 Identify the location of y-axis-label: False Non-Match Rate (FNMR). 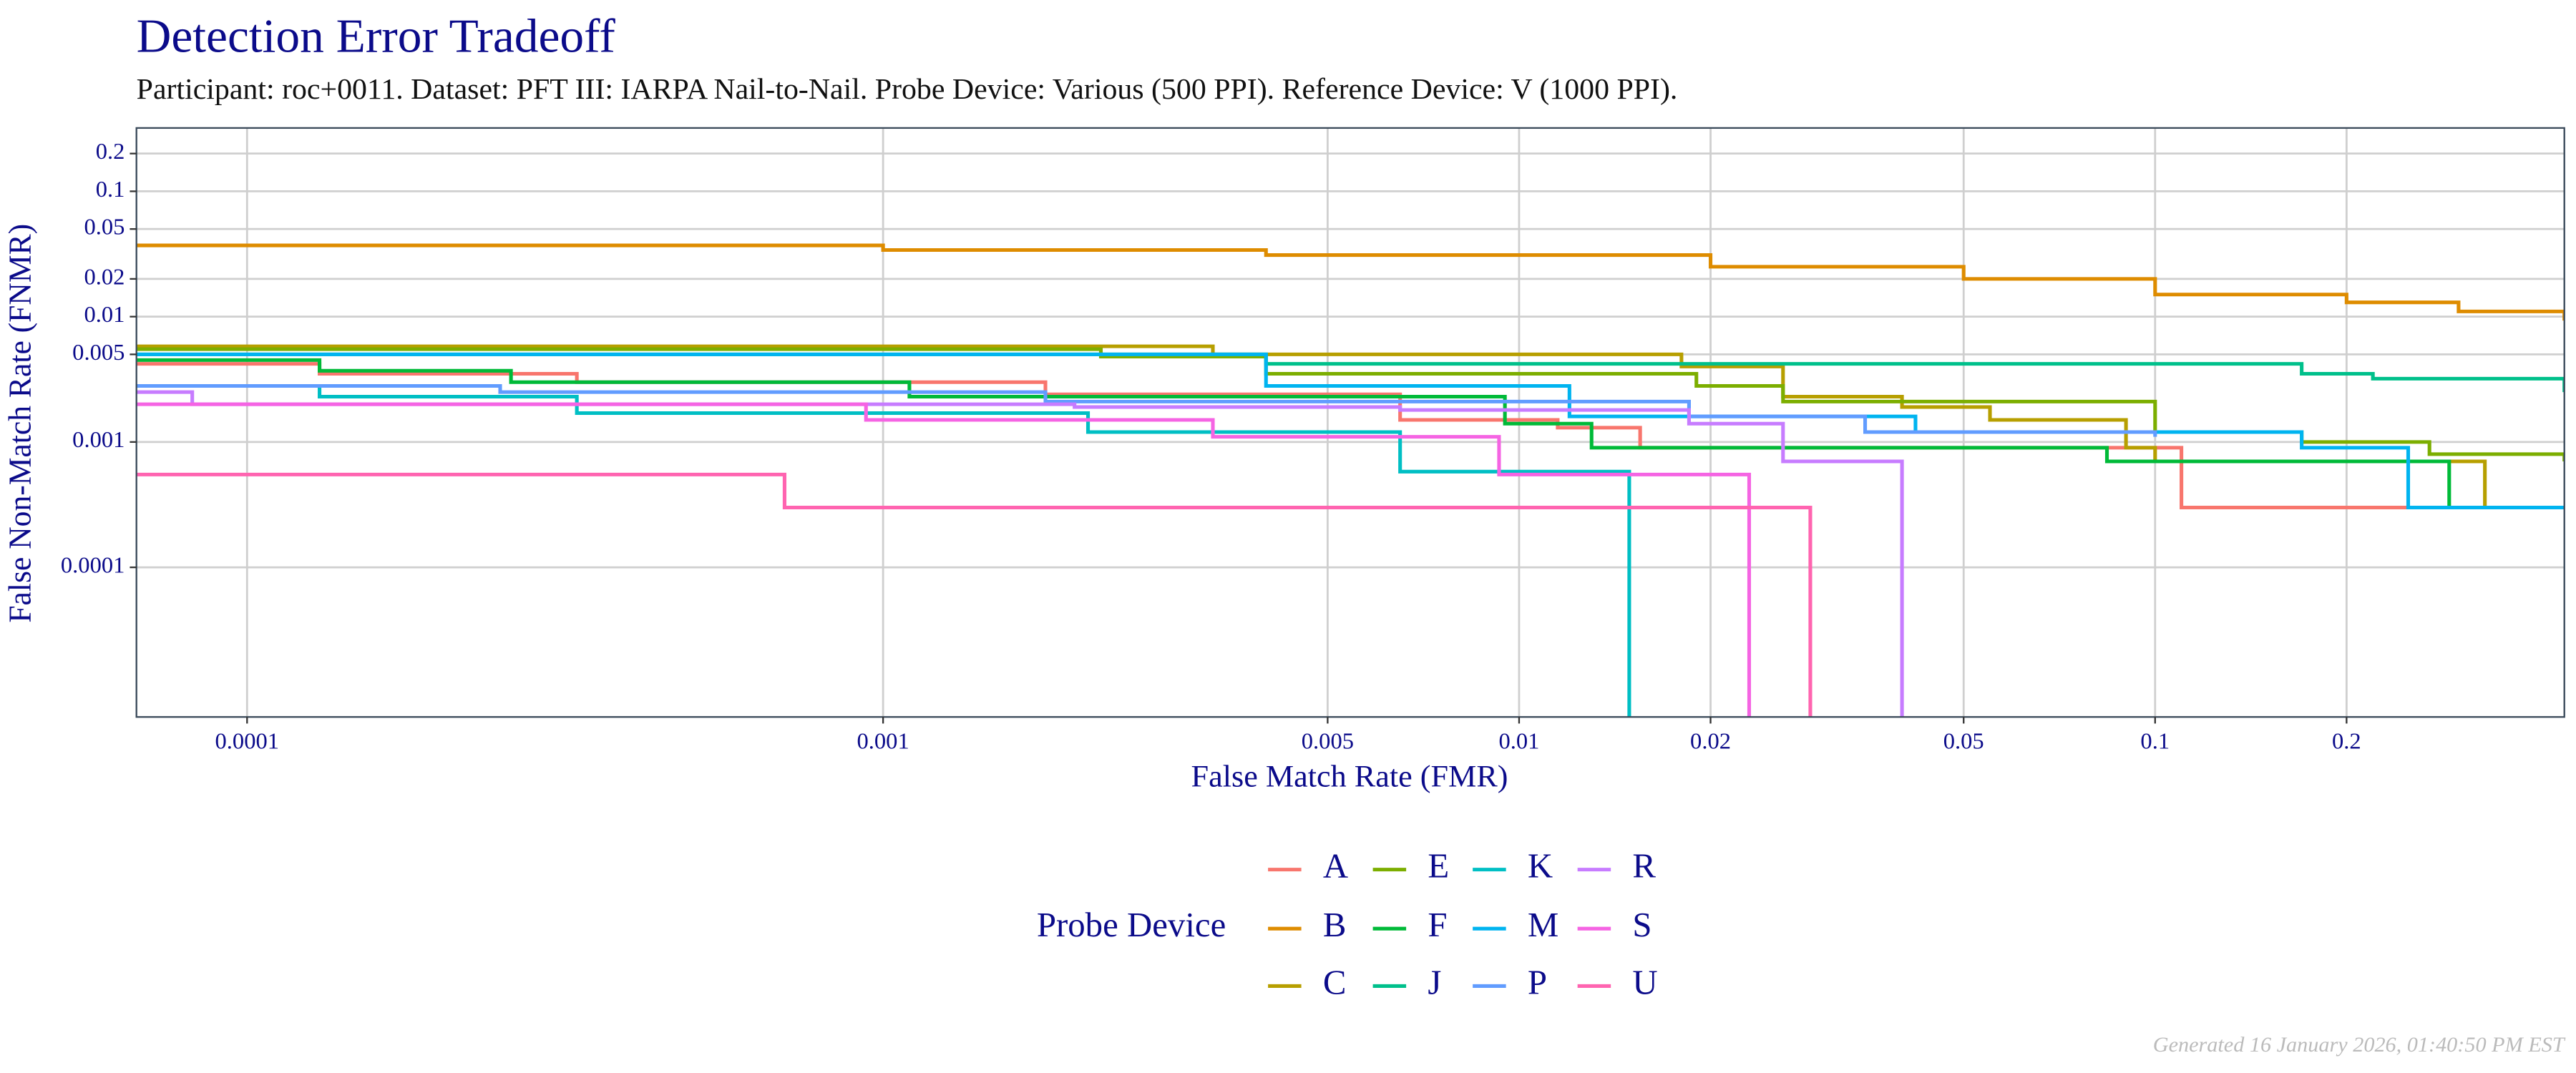
(20, 423).